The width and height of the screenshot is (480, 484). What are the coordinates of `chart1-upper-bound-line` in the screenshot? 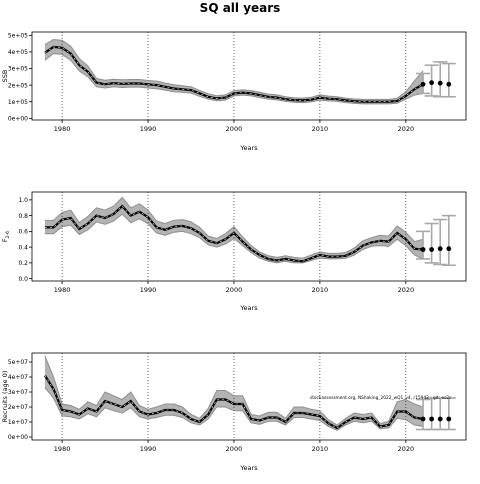 It's located at (234, 69).